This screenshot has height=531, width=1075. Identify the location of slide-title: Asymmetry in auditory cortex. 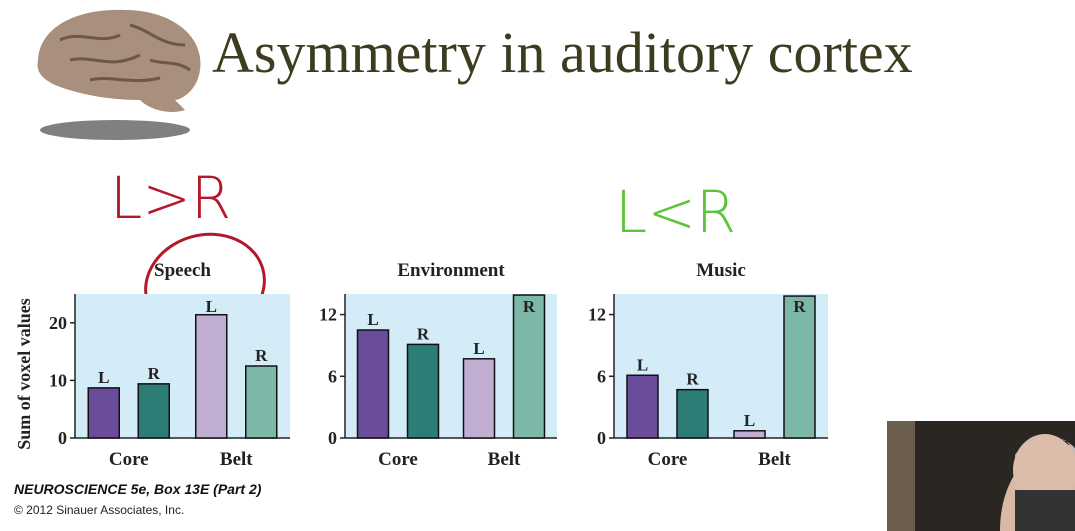
(562, 52).